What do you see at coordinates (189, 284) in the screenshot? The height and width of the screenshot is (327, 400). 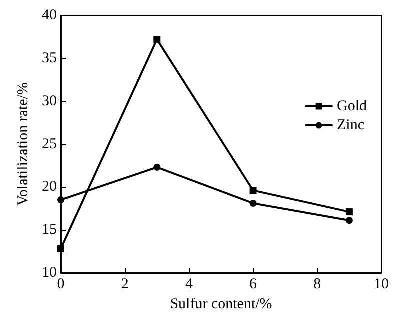 I see `x-tick-label: 4` at bounding box center [189, 284].